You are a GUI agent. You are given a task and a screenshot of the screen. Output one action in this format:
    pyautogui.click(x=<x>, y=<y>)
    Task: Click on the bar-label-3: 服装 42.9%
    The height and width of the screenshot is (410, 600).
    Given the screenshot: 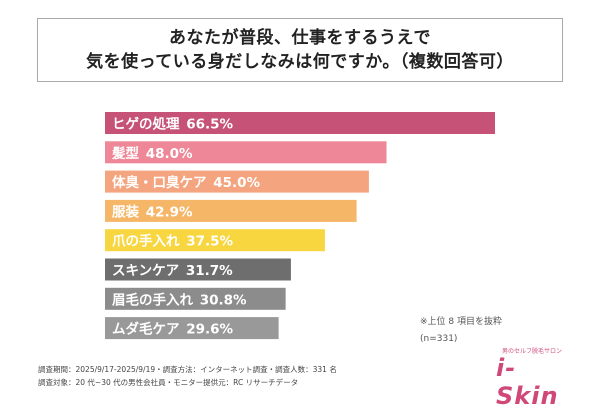 What is the action you would take?
    pyautogui.click(x=152, y=211)
    